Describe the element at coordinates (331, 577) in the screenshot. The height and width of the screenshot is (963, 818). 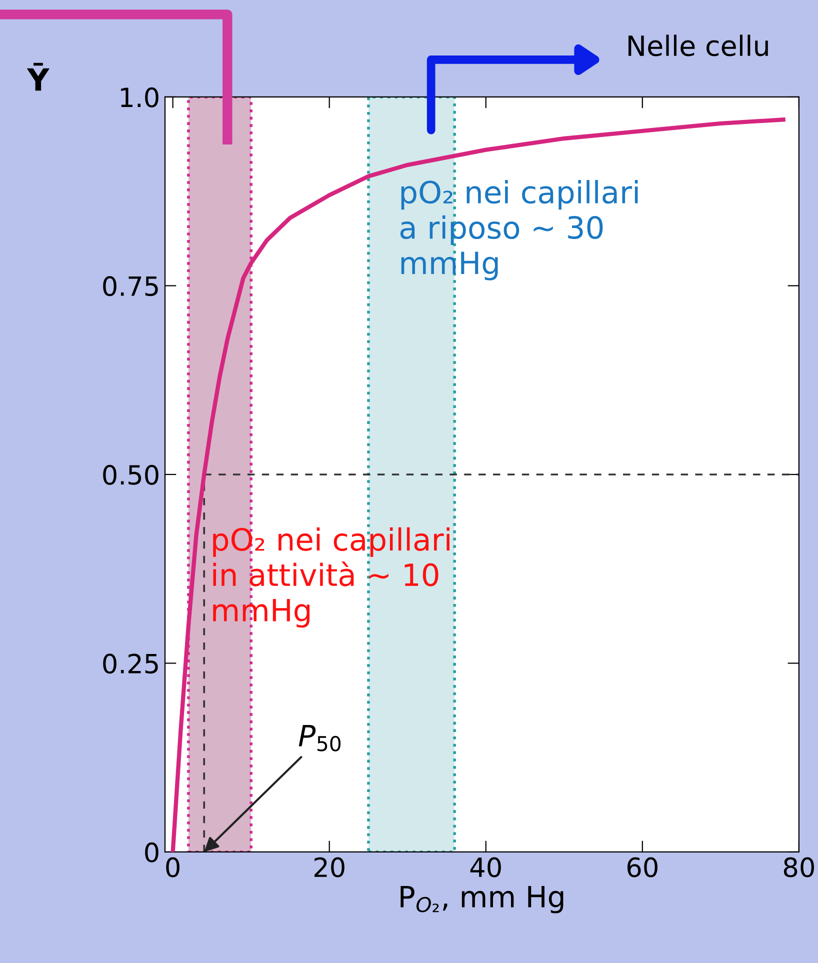
I see `band-label: pO₂ nei capillari in attività ~ 10 mmHg` at that location.